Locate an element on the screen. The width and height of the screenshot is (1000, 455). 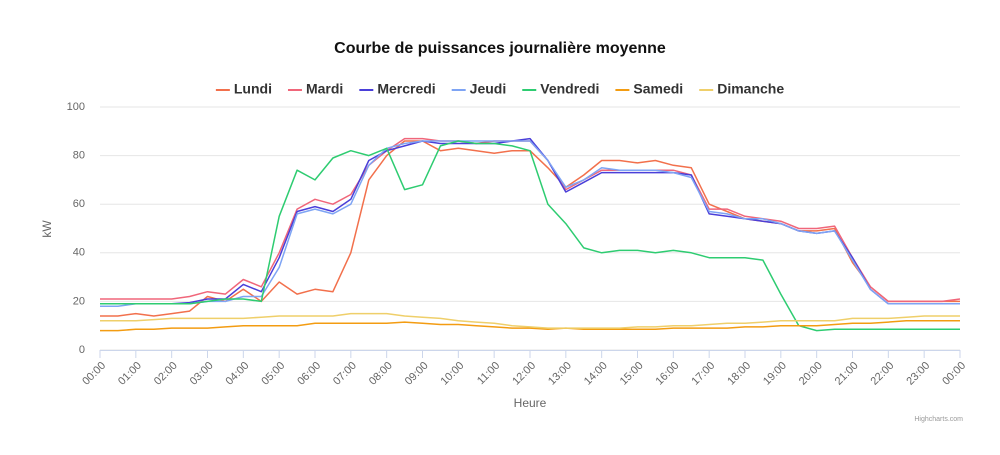
x-tick-label: 03:00 is located at coordinates (202, 374).